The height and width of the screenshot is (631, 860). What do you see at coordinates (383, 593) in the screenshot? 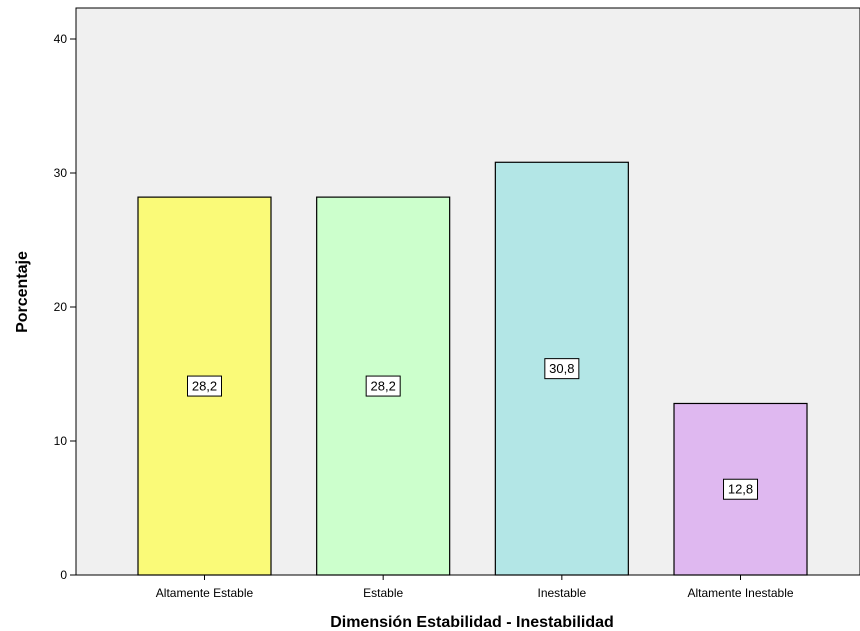
I see `x-tick-label: Estable` at bounding box center [383, 593].